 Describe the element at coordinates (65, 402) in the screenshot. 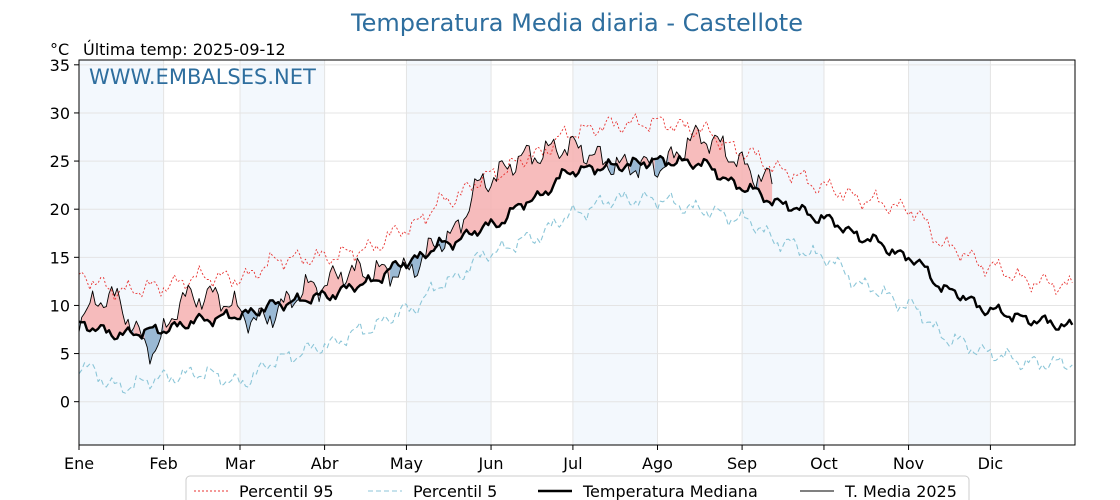

I see `y-tick-label-0: 0` at that location.